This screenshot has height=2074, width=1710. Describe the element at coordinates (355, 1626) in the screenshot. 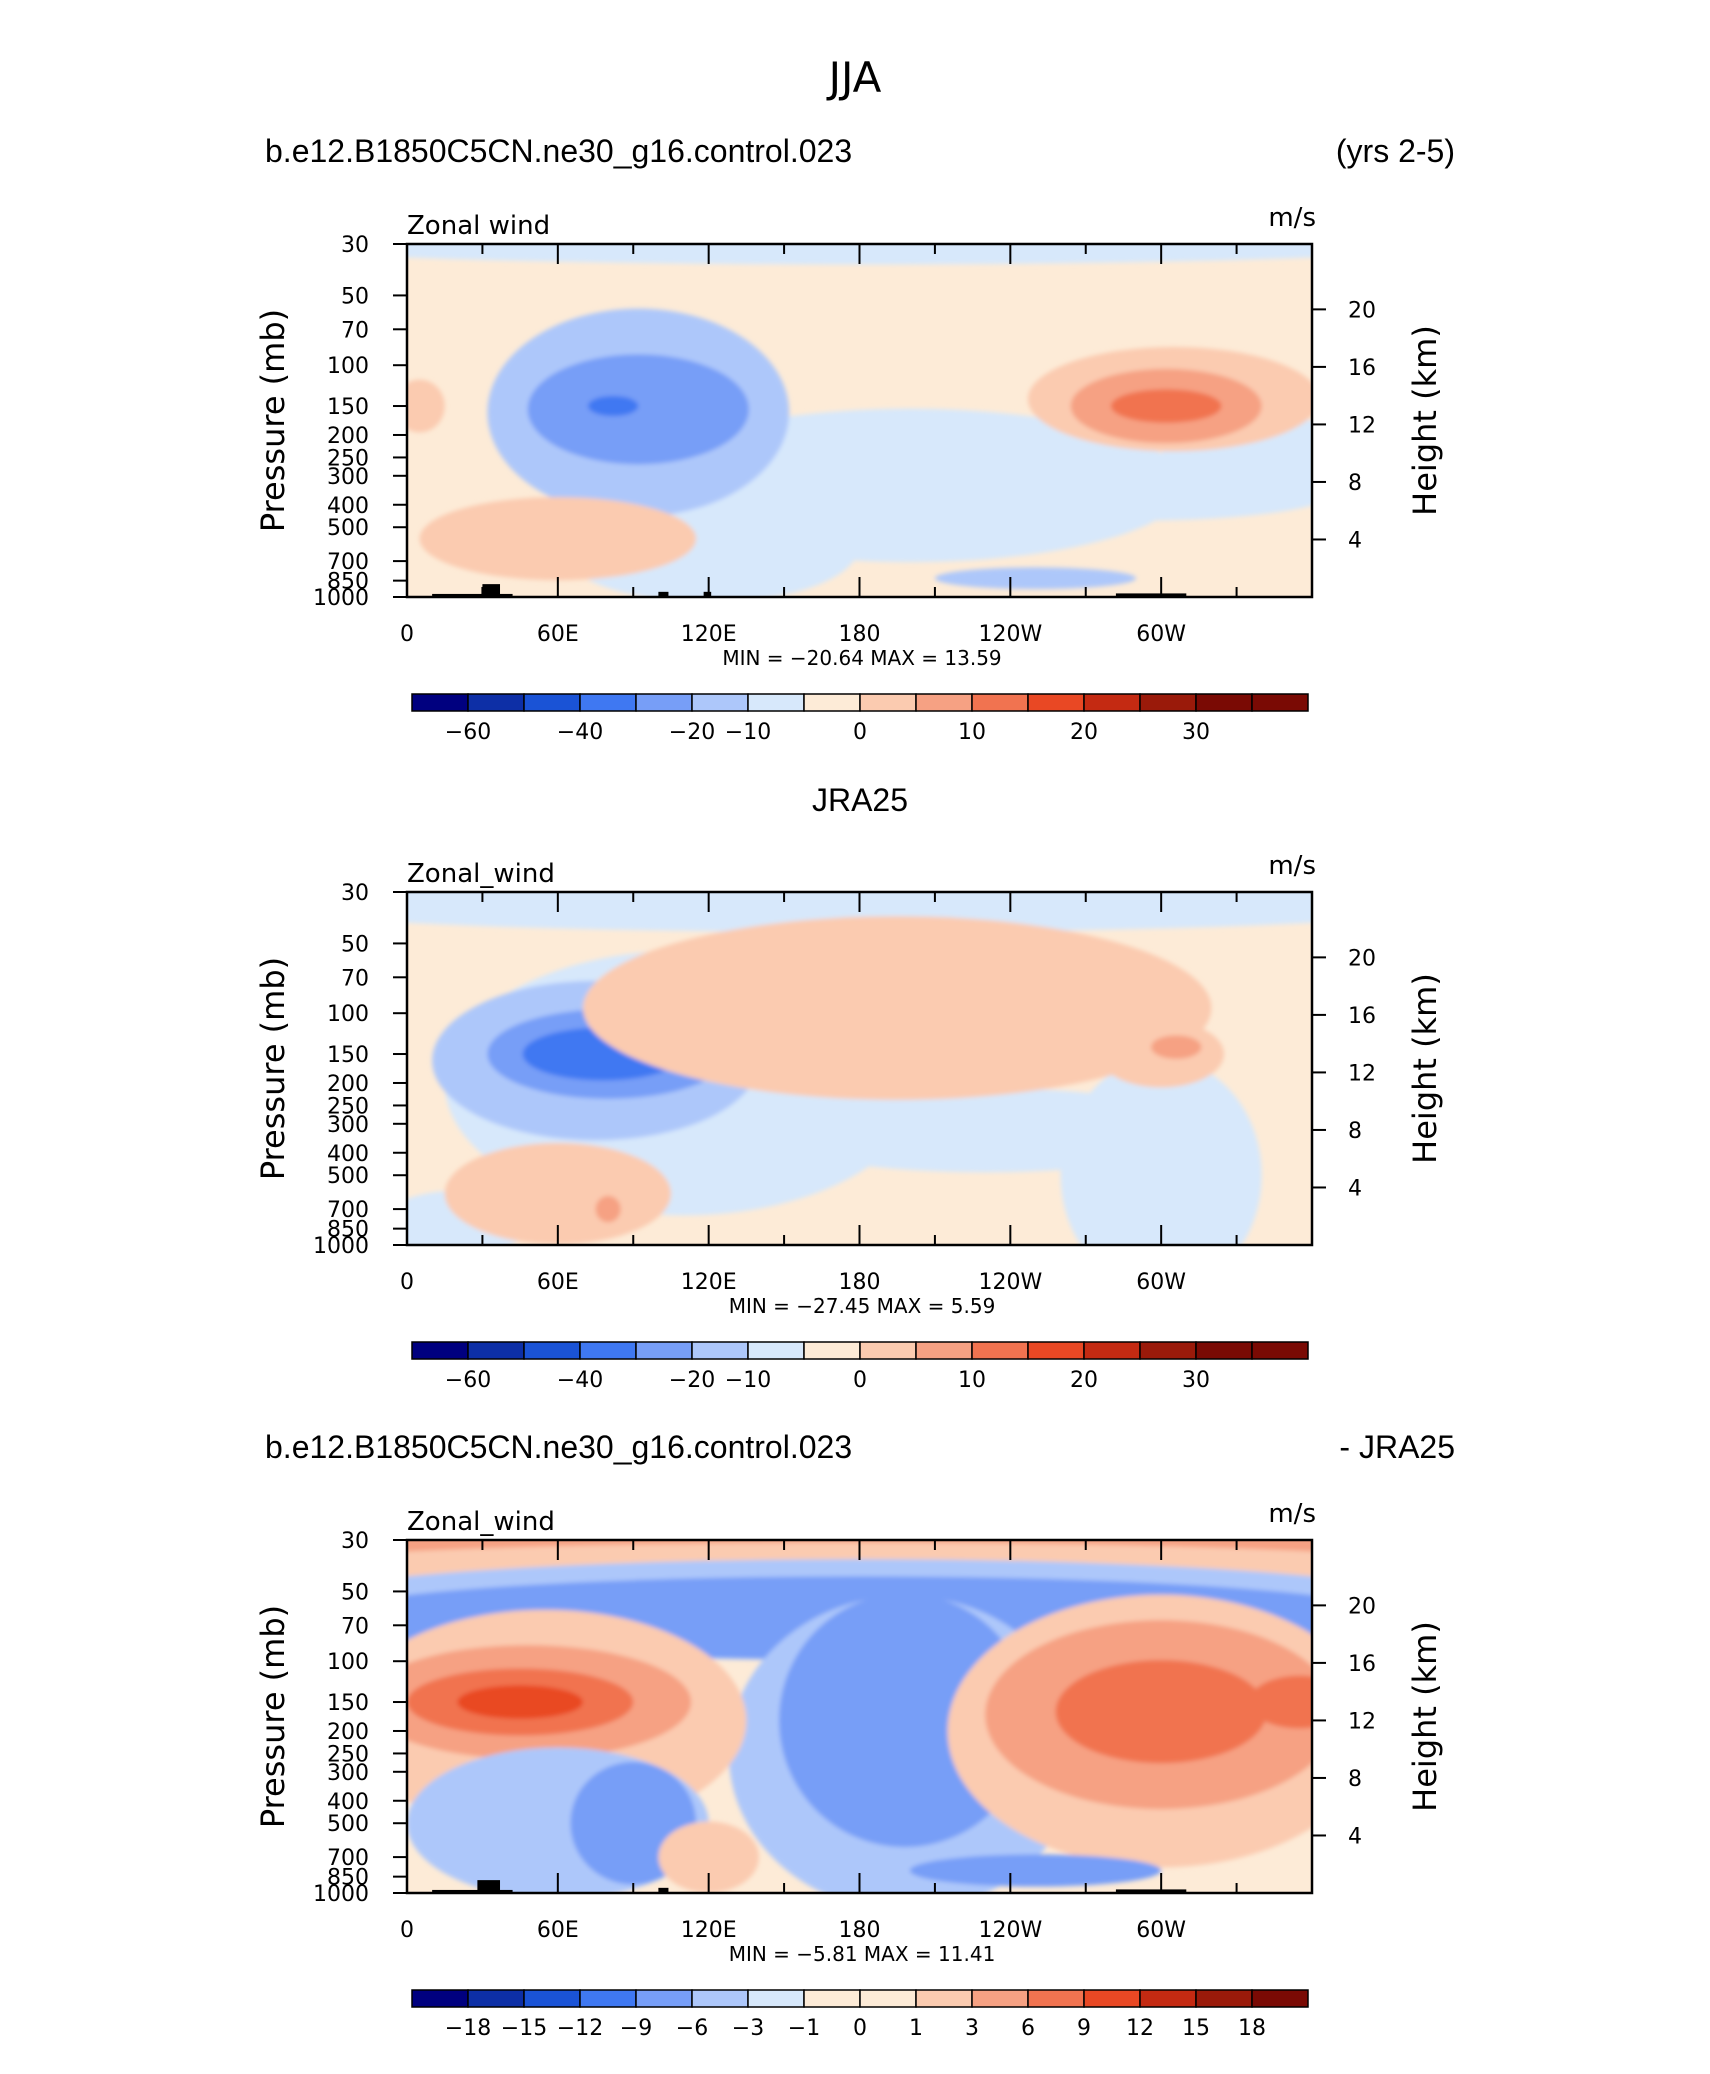

I see `y-tick-label: 70` at that location.